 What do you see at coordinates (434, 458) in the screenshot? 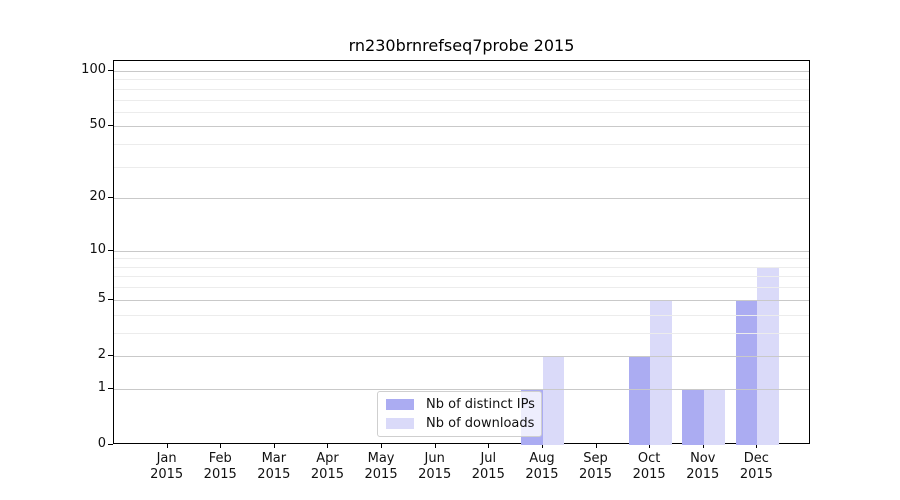
I see `x-tick-month: Jun` at bounding box center [434, 458].